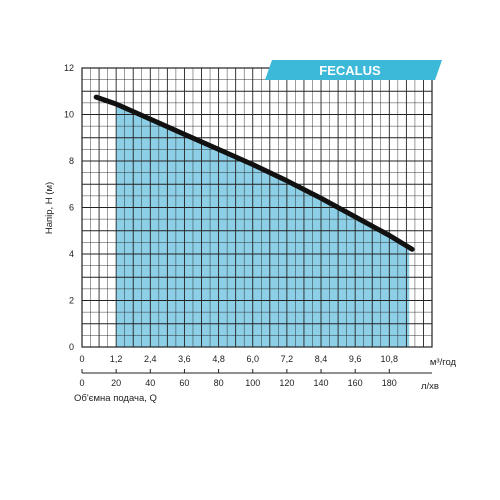 Image resolution: width=500 pixels, height=500 pixels. What do you see at coordinates (286, 383) in the screenshot?
I see `x-bottom-tick-label: 120` at bounding box center [286, 383].